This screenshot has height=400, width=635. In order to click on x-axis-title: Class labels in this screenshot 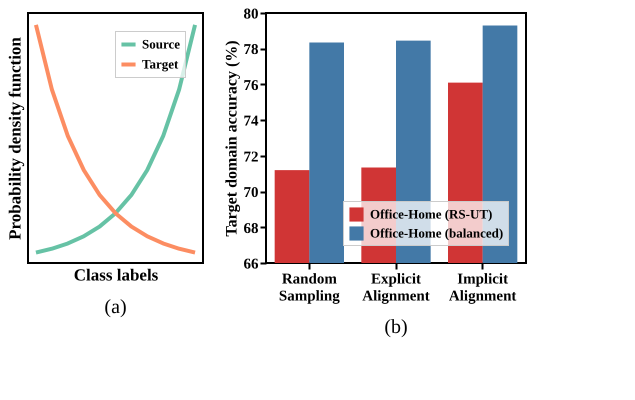, I will do `click(116, 275)`.